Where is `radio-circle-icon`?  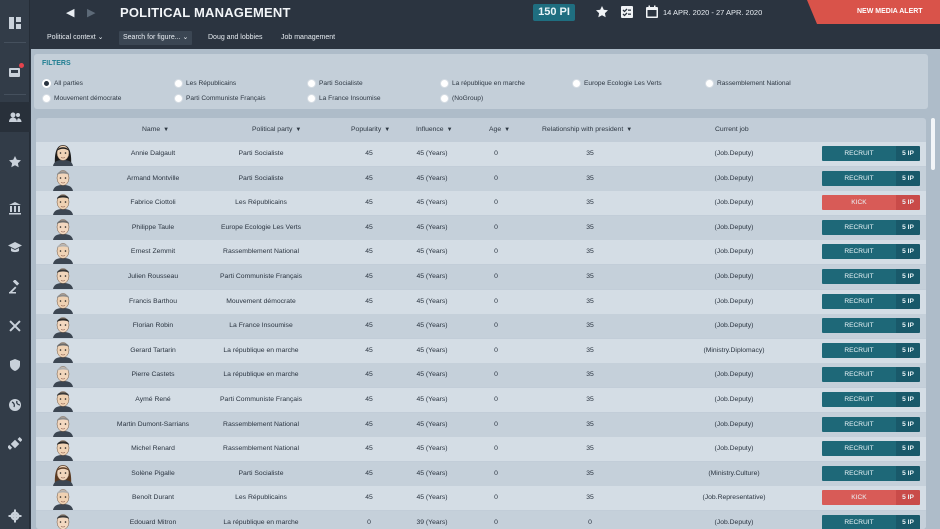
radio-circle-icon is located at coordinates (178, 83).